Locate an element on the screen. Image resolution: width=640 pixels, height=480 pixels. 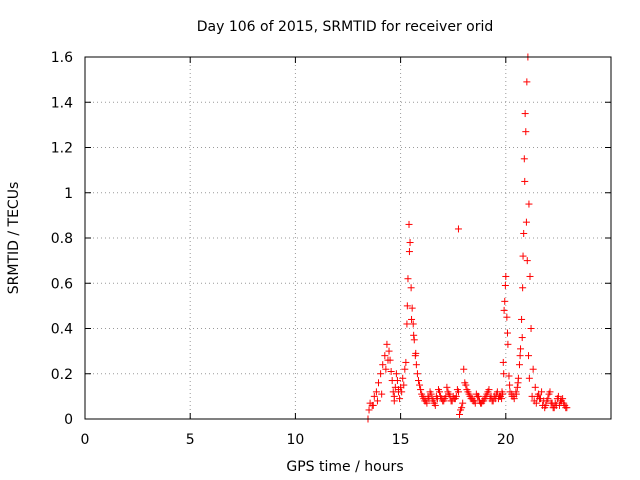
x-axis-label: GPS time / hours is located at coordinates (344, 467).